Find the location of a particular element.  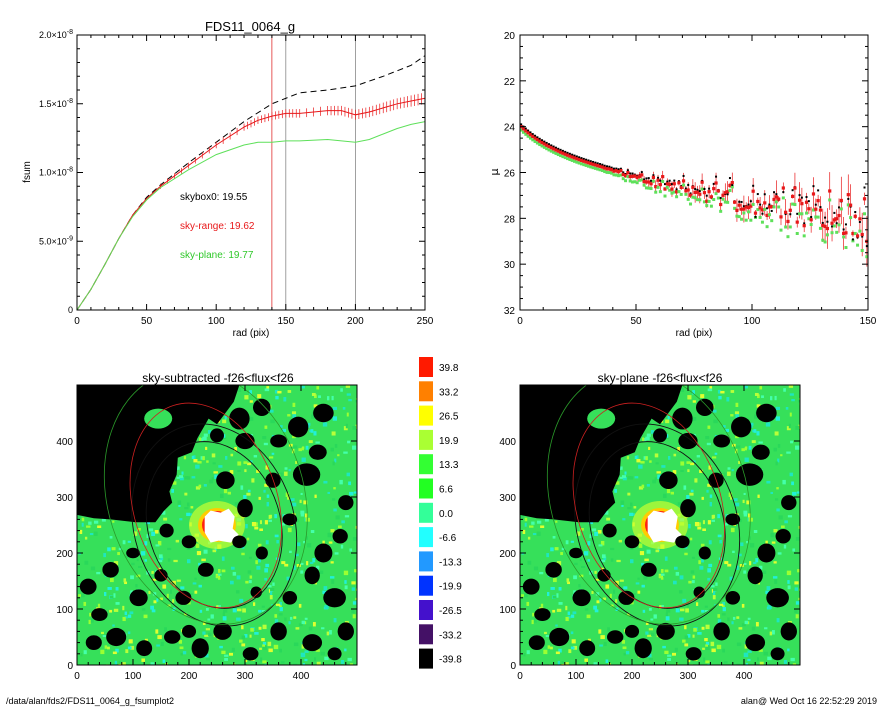

unmasked-patch is located at coordinates (601, 418).